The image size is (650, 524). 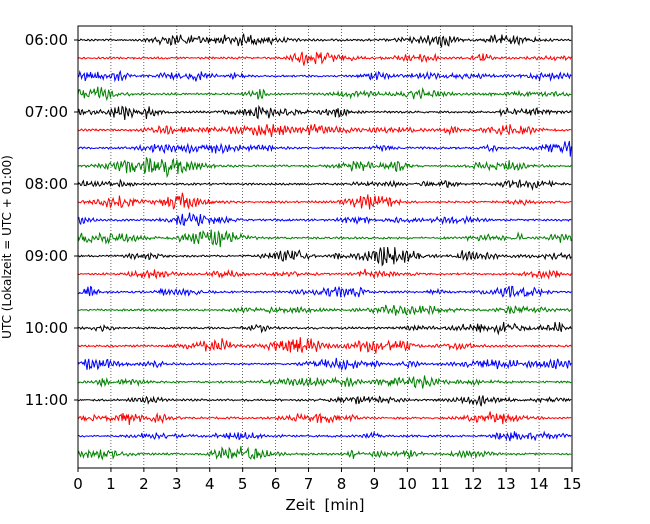 I want to click on x-tick-label: 4, so click(x=210, y=484).